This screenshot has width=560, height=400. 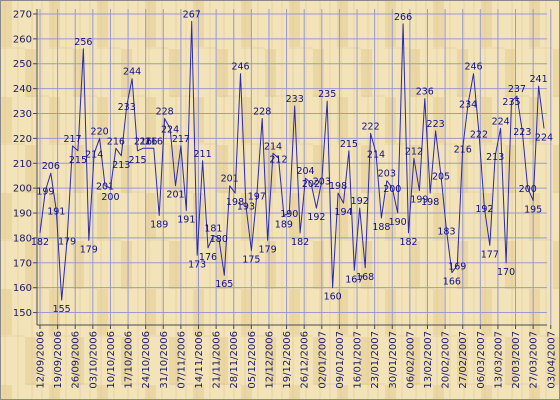 I want to click on y-tick-label: 200, so click(x=22, y=189).